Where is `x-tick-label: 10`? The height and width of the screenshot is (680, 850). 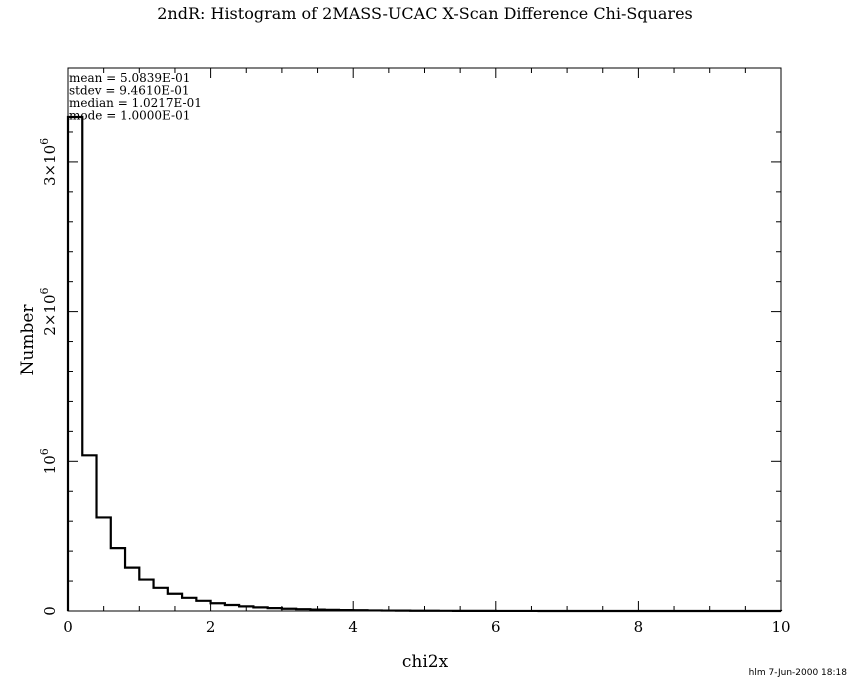 x-tick-label: 10 is located at coordinates (780, 627).